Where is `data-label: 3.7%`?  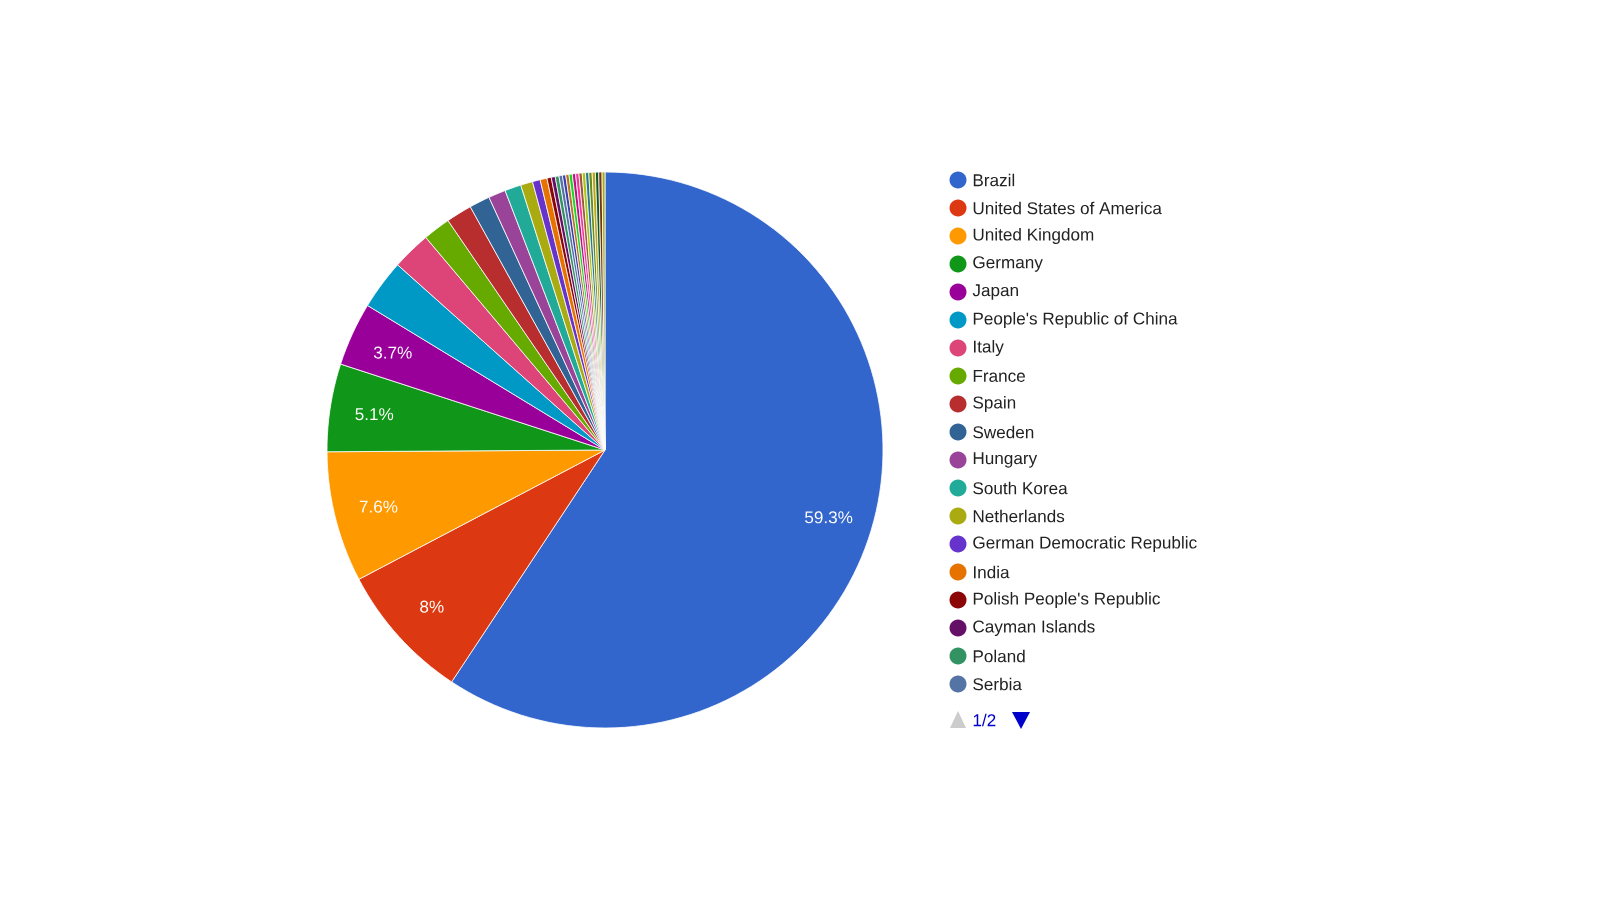 data-label: 3.7% is located at coordinates (392, 352).